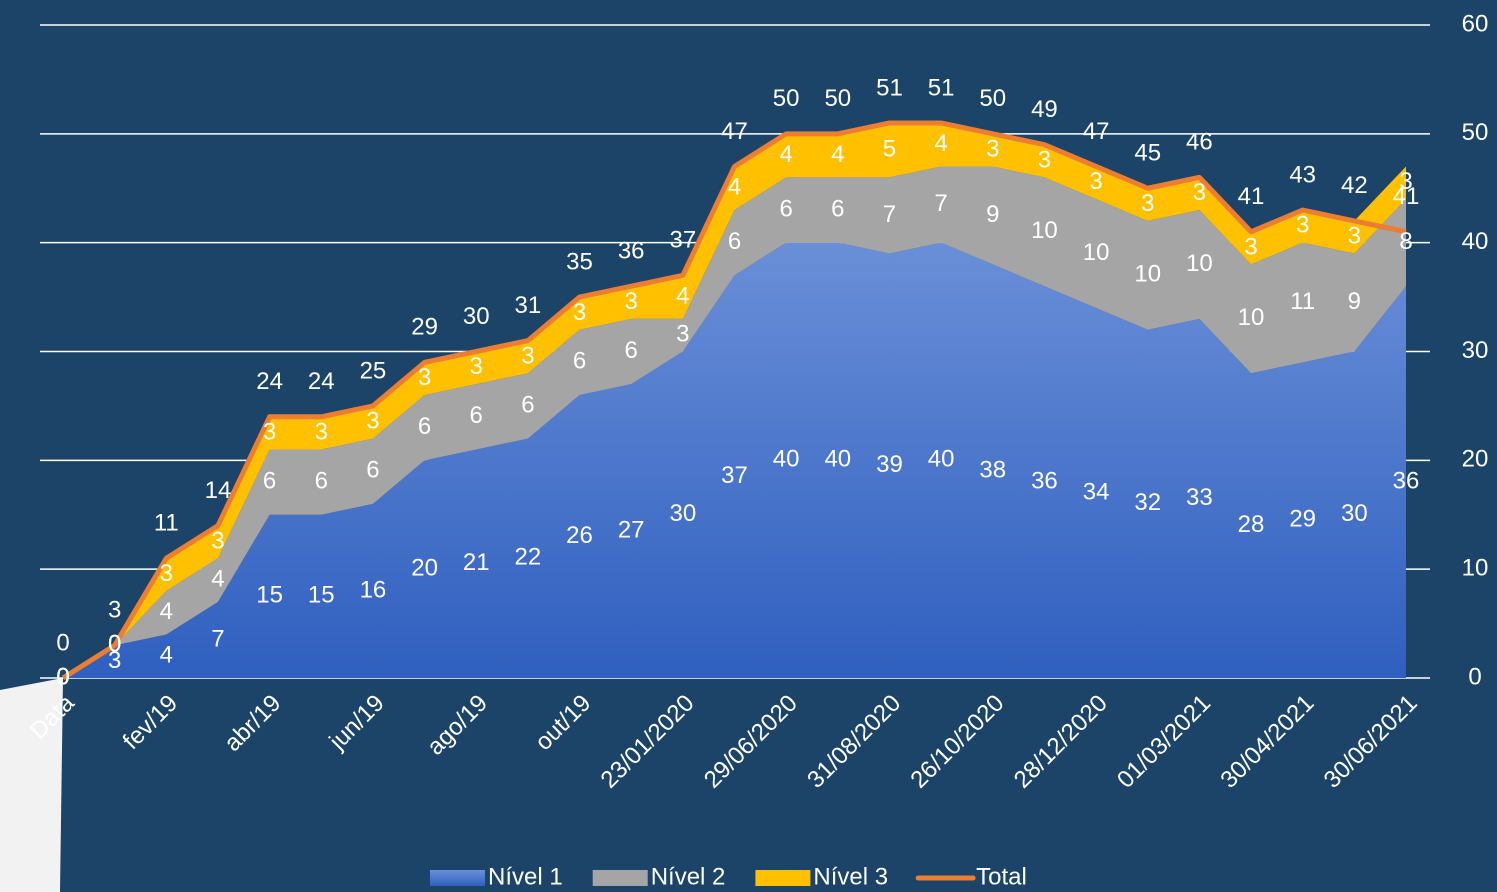  What do you see at coordinates (1302, 174) in the screenshot?
I see `data-label: 43` at bounding box center [1302, 174].